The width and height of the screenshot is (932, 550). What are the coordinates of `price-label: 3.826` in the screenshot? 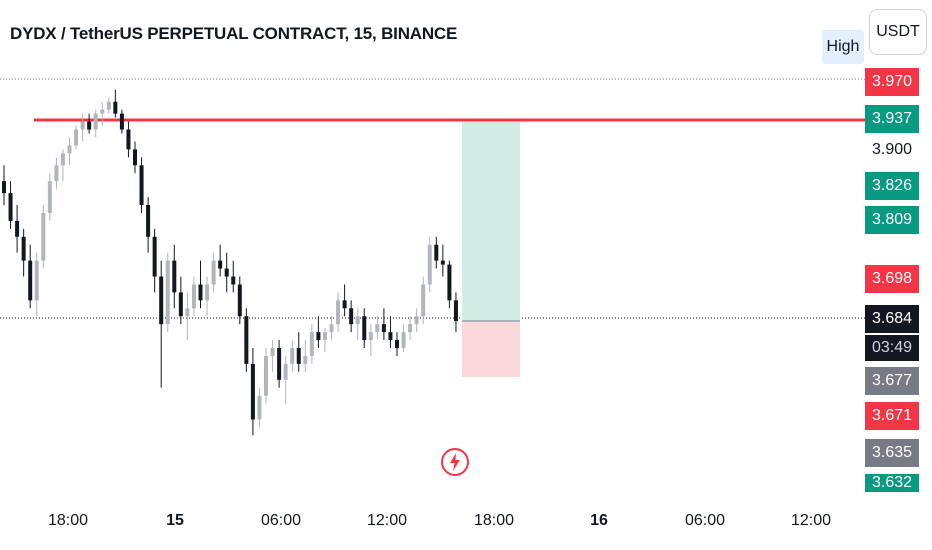 It's located at (892, 186).